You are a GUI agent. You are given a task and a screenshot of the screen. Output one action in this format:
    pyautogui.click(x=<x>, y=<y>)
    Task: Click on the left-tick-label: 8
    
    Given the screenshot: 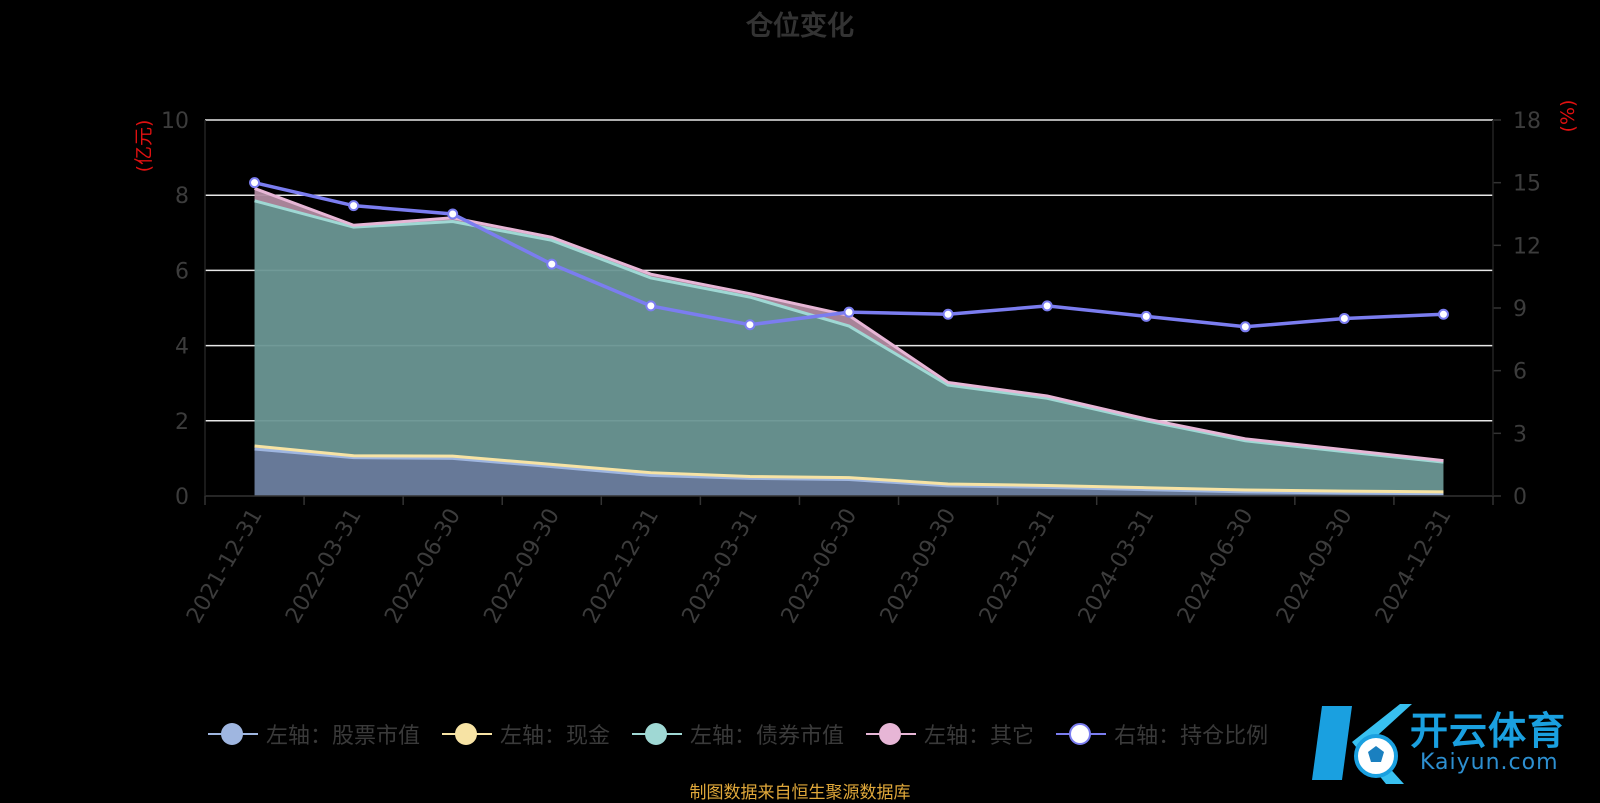 What is the action you would take?
    pyautogui.click(x=182, y=196)
    